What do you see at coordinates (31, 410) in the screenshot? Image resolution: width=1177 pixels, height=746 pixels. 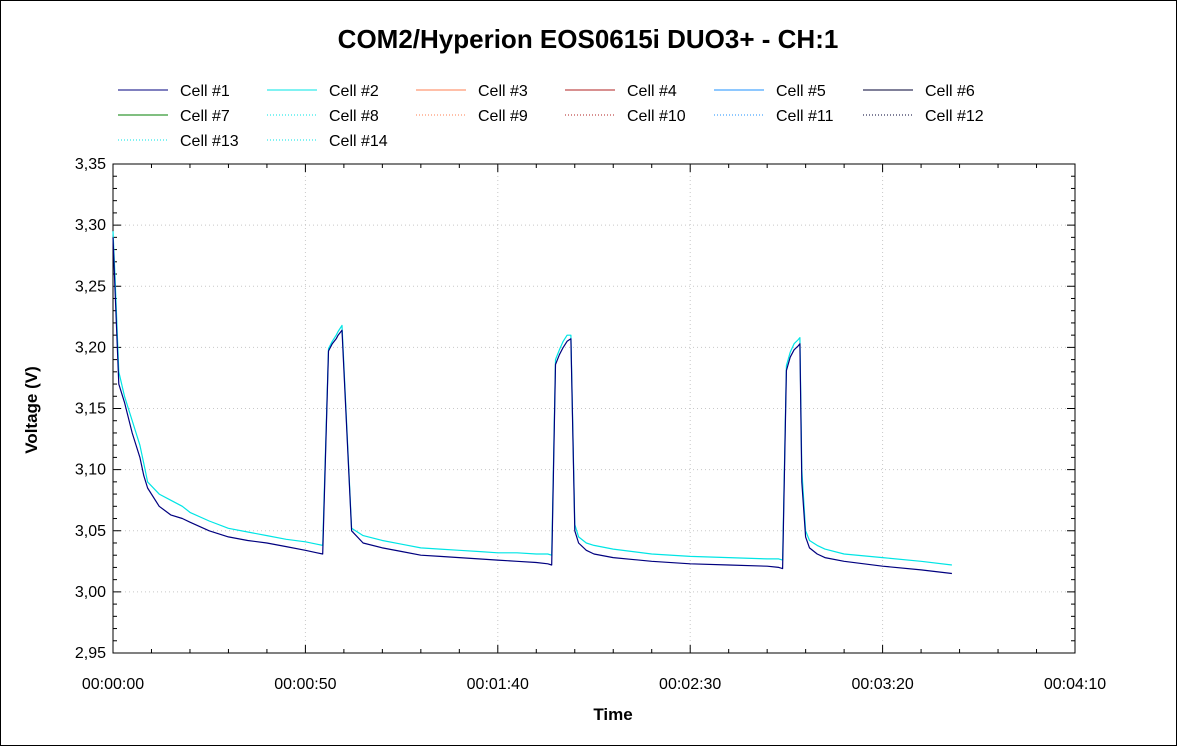 I see `y-axis-label: Voltage (V)` at bounding box center [31, 410].